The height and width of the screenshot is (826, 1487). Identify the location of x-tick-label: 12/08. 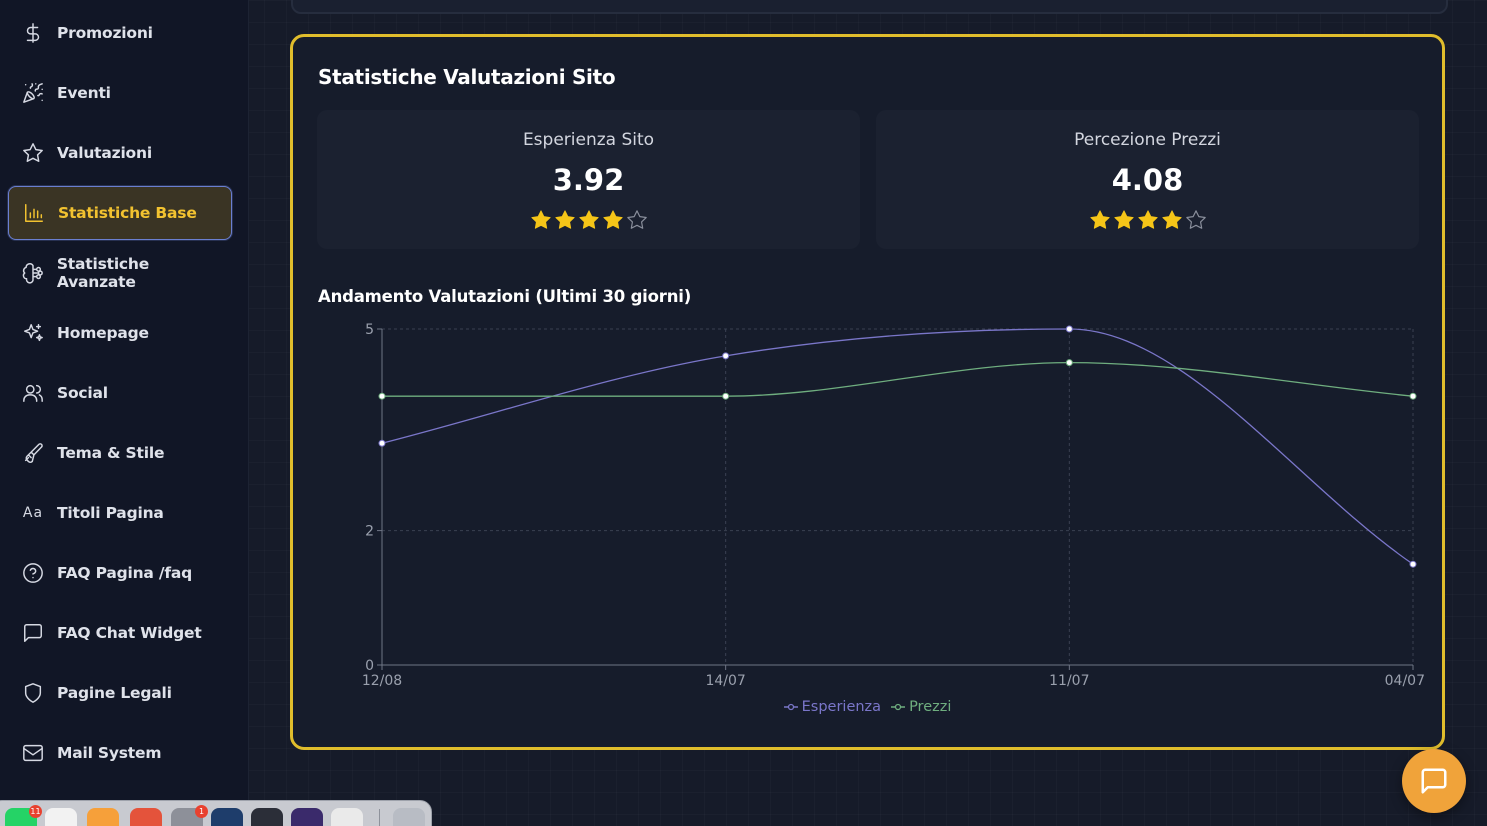
(382, 681).